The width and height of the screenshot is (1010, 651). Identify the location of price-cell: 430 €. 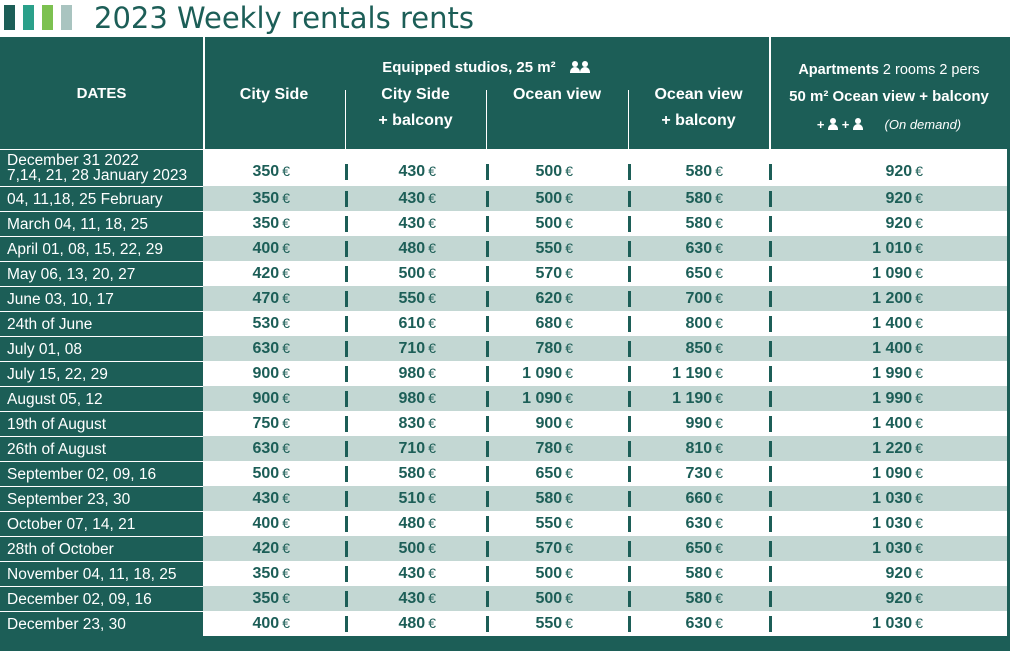
(418, 223).